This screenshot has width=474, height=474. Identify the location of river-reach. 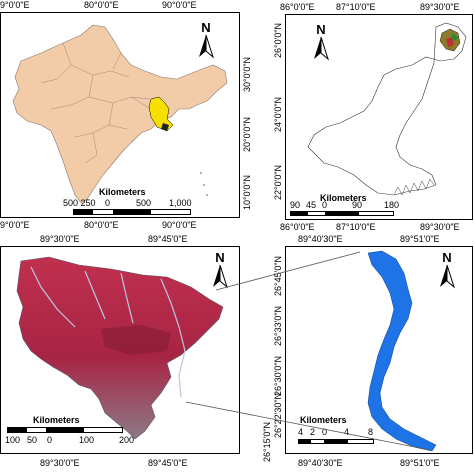
(402, 351).